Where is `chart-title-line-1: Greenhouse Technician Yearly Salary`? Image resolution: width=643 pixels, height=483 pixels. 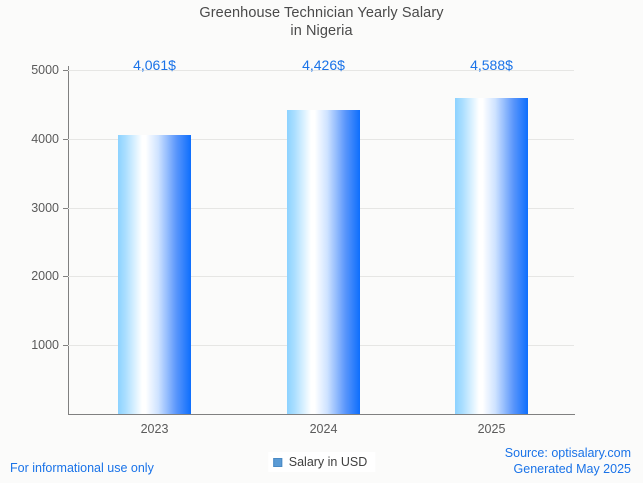 chart-title-line-1: Greenhouse Technician Yearly Salary is located at coordinates (321, 13).